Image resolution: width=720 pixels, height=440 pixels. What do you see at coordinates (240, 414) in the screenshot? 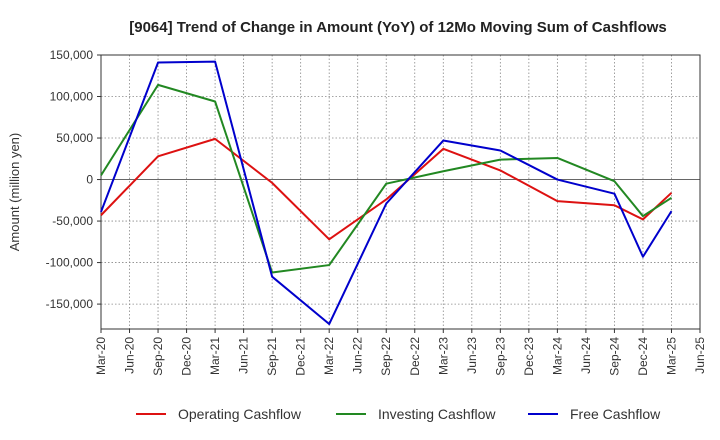
I see `legend-label: Operating Cashflow` at bounding box center [240, 414].